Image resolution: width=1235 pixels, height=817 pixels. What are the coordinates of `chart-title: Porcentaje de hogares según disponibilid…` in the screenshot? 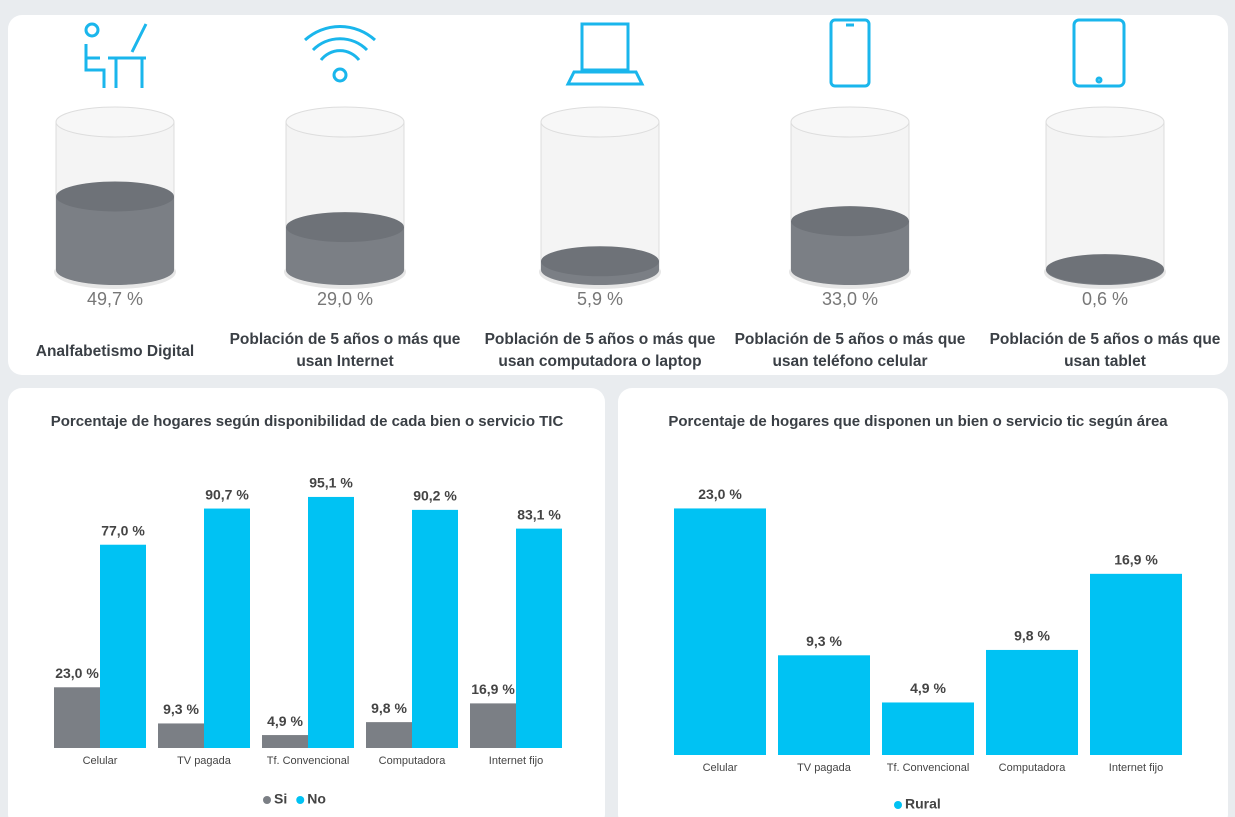 It's located at (307, 421).